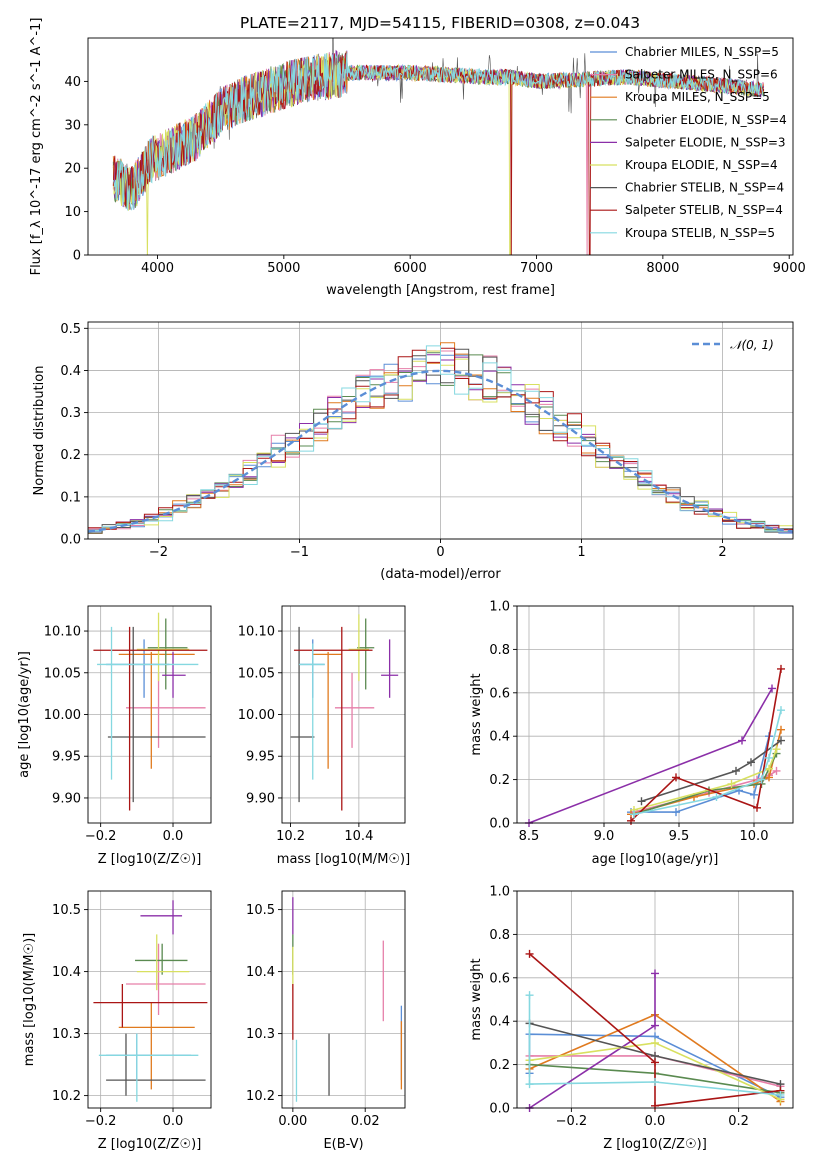  Describe the element at coordinates (292, 1121) in the screenshot. I see `x-tick-label: 0.00` at that location.